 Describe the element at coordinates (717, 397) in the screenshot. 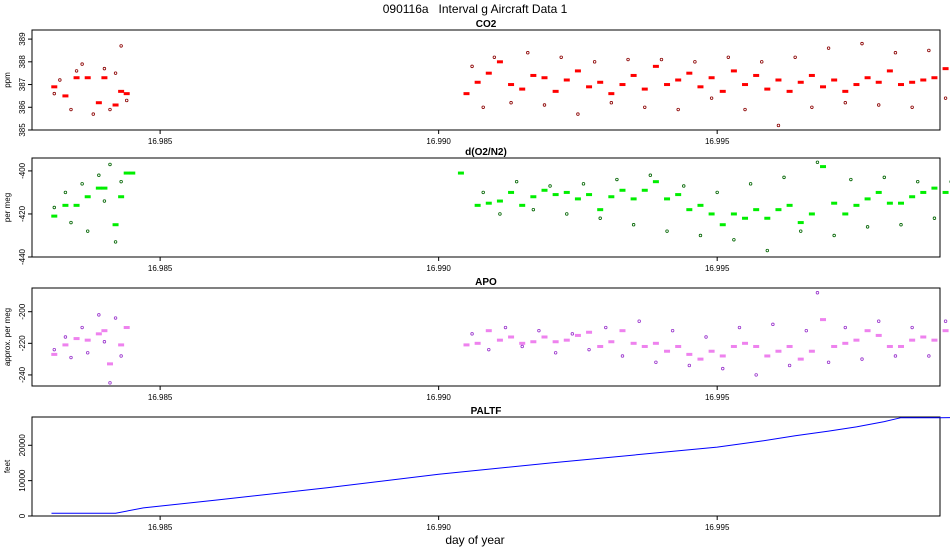

I see `panel-apo-xtick-label: 16.995` at that location.